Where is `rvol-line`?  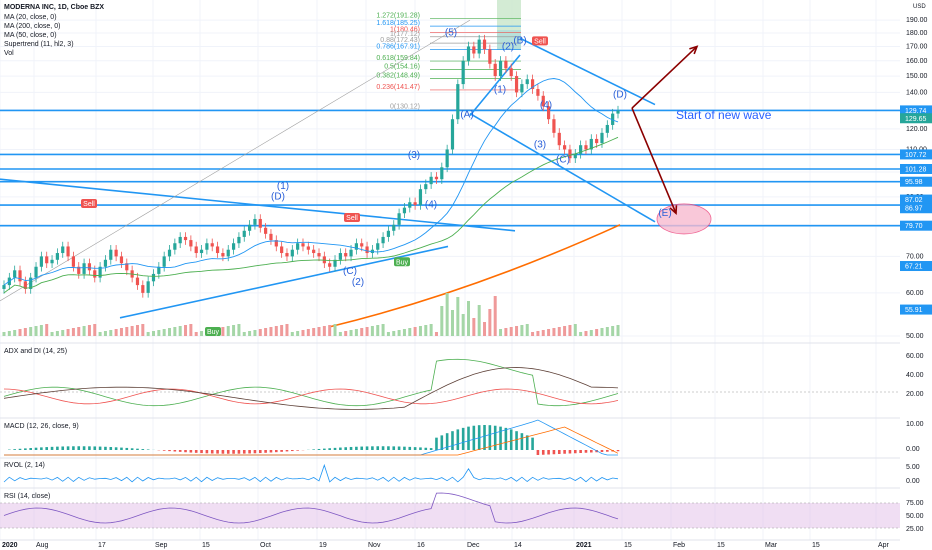 rvol-line is located at coordinates (311, 473).